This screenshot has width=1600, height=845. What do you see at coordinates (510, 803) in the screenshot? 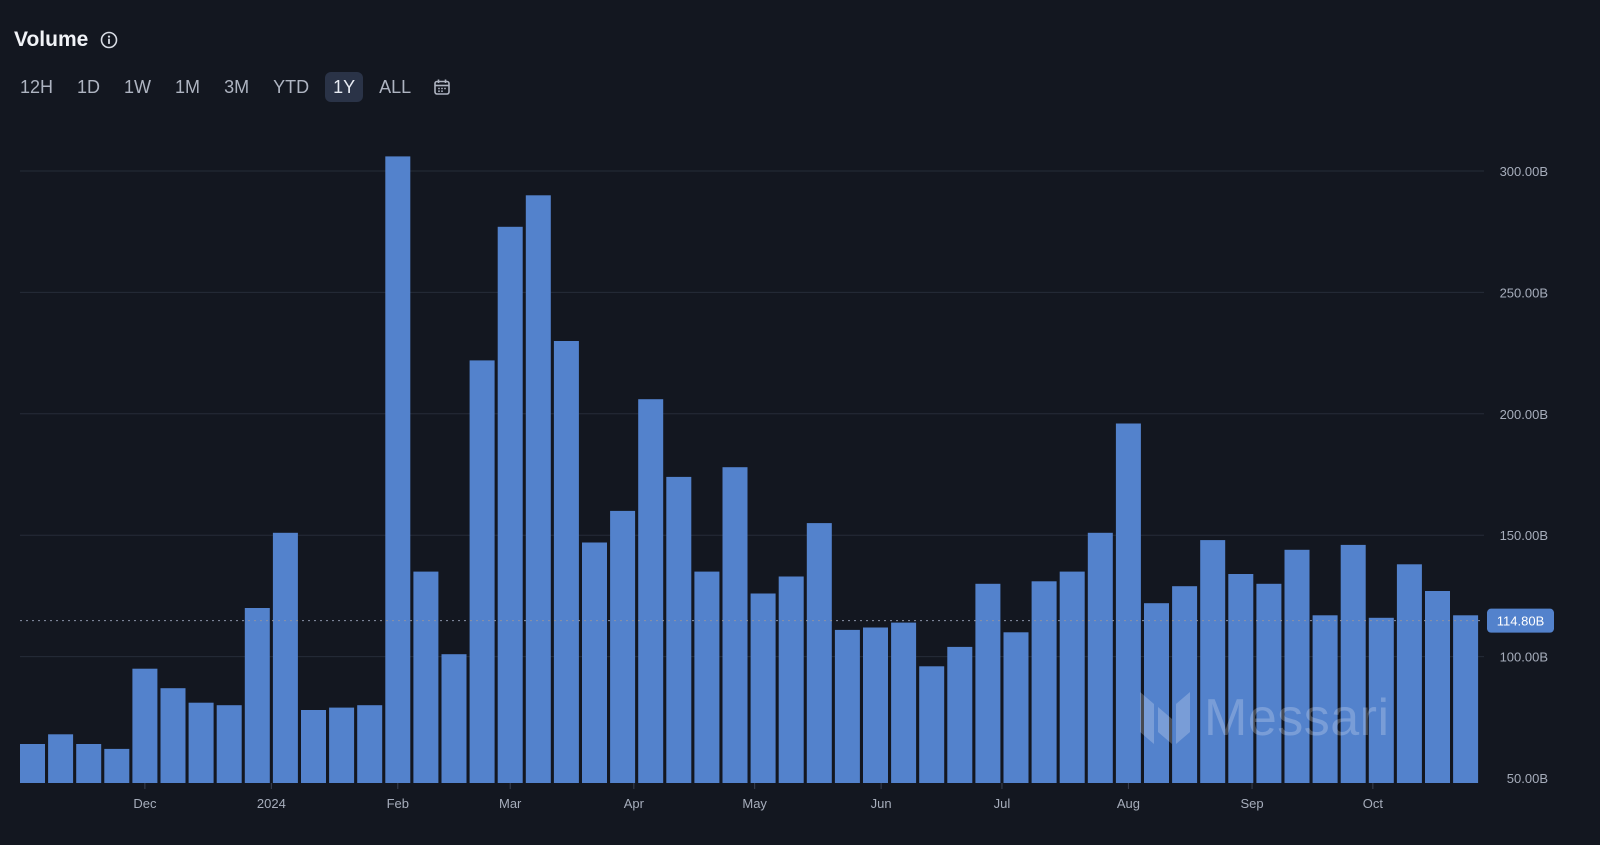
I see `x-tick-label: Mar` at bounding box center [510, 803].